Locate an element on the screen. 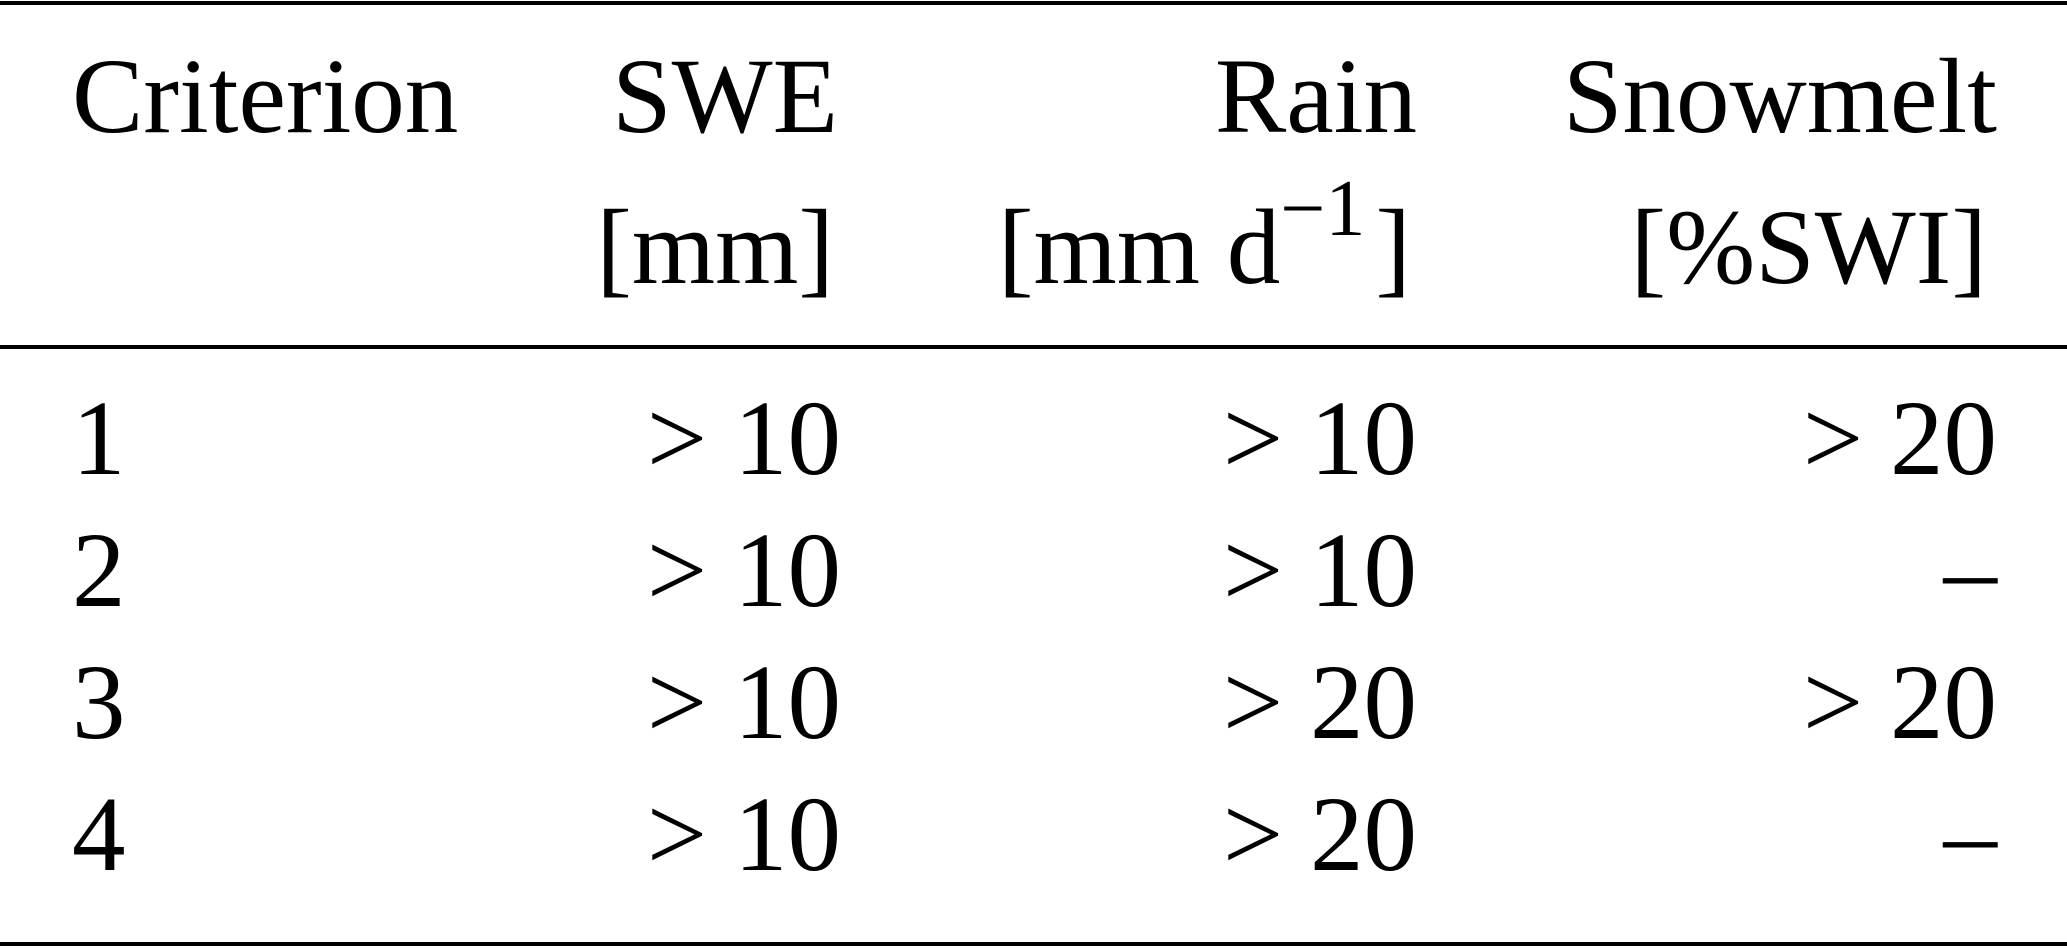 Image resolution: width=2067 pixels, height=949 pixels. header-unit: [mm d−1] is located at coordinates (1204, 236).